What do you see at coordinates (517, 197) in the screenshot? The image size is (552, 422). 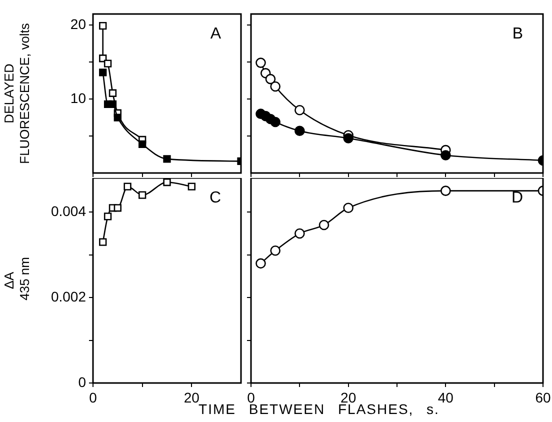 I see `annotation: D` at bounding box center [517, 197].